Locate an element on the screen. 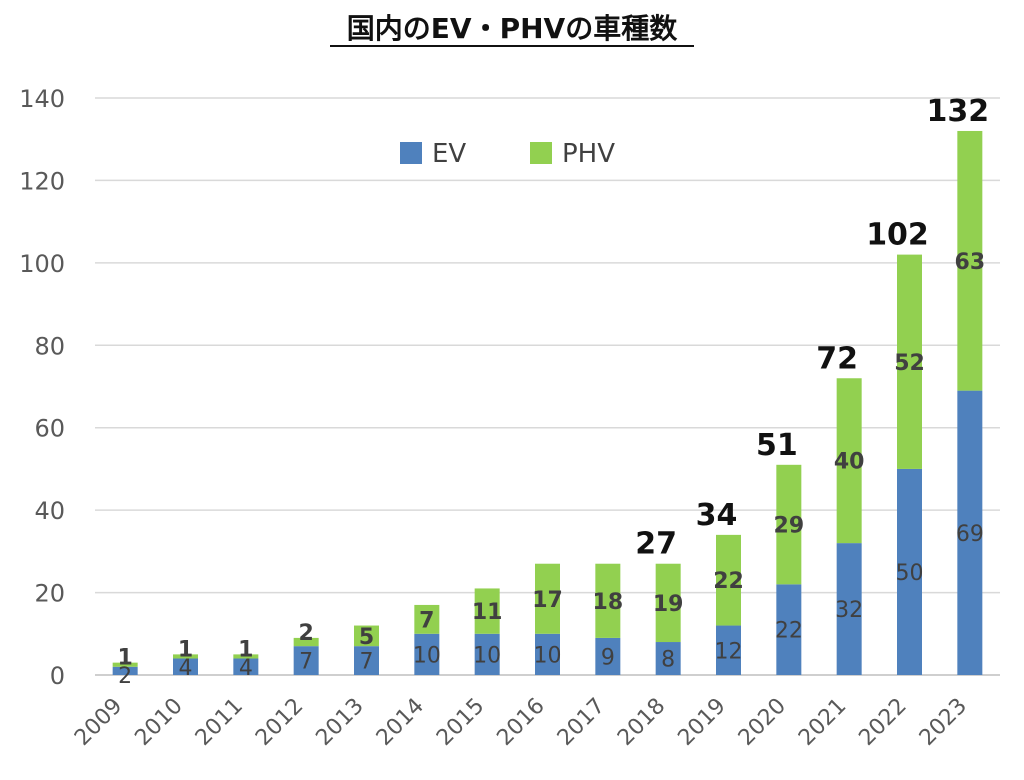 This screenshot has height=780, width=1024. label-ev-2013: 7 is located at coordinates (367, 662).